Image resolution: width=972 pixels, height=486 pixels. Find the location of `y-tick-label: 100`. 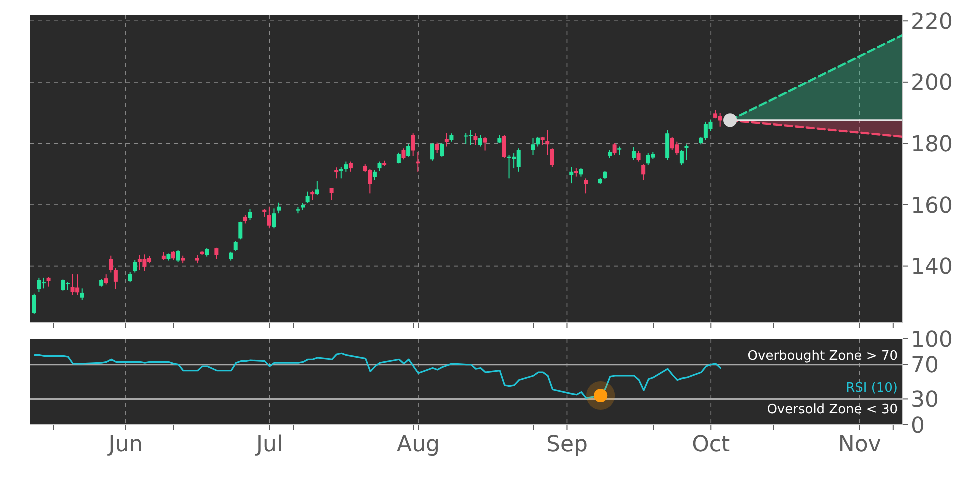

y-tick-label: 100 is located at coordinates (932, 340).